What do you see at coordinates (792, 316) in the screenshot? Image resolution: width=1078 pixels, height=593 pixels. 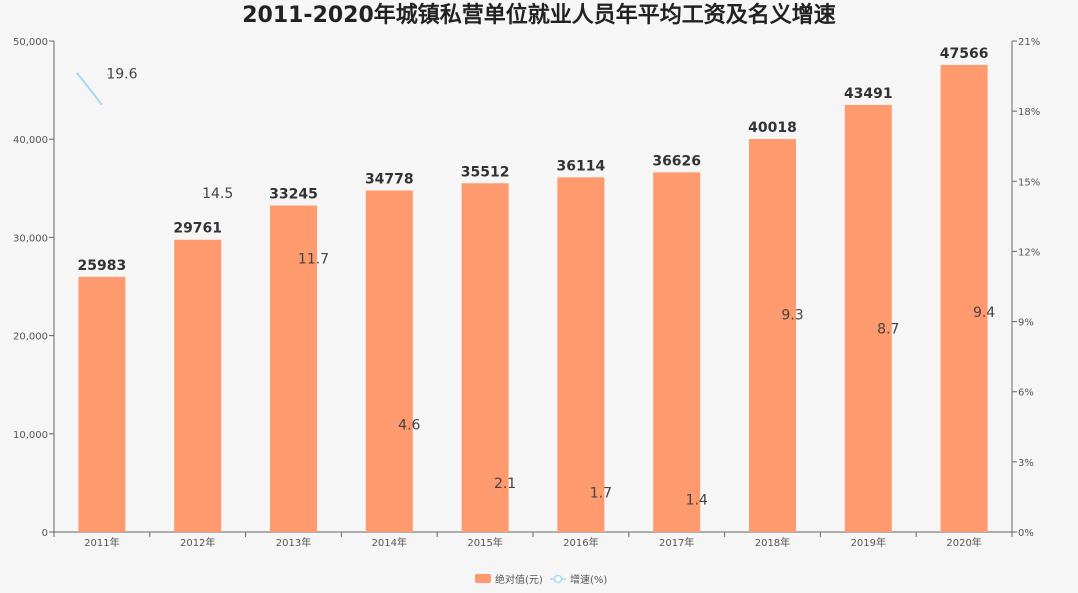 I see `line-value-label: 9.3` at bounding box center [792, 316].